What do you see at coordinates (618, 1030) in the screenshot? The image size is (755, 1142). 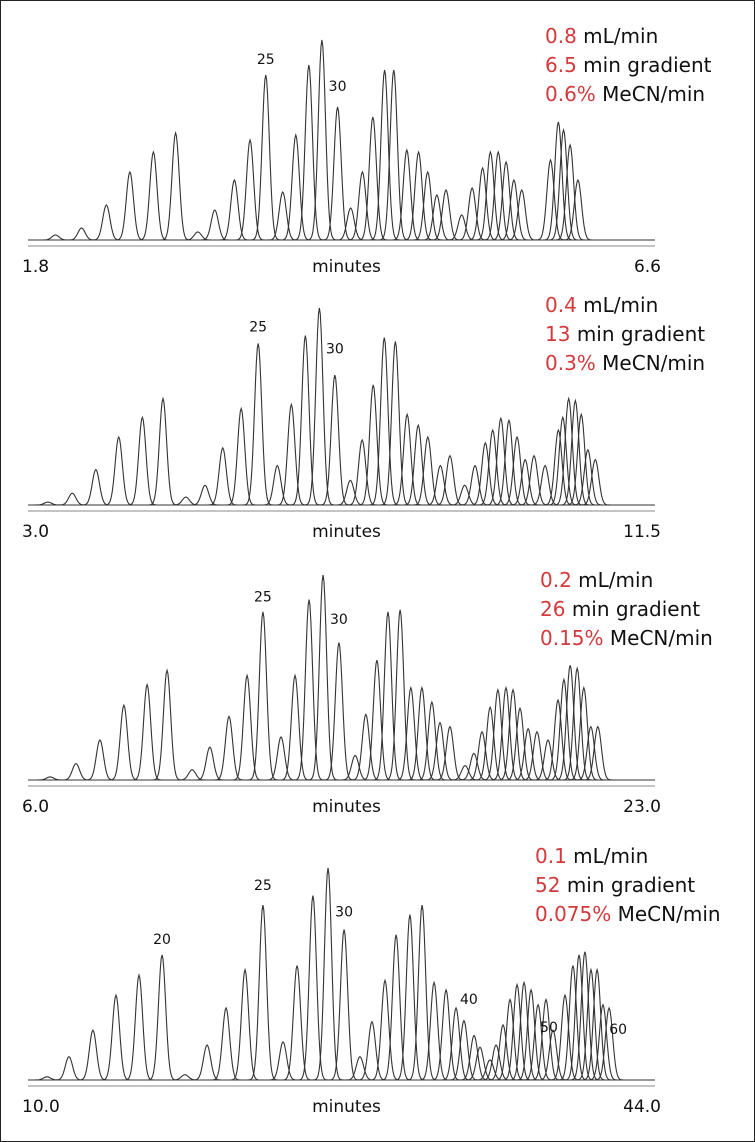 I see `peak-annotation: 60` at bounding box center [618, 1030].